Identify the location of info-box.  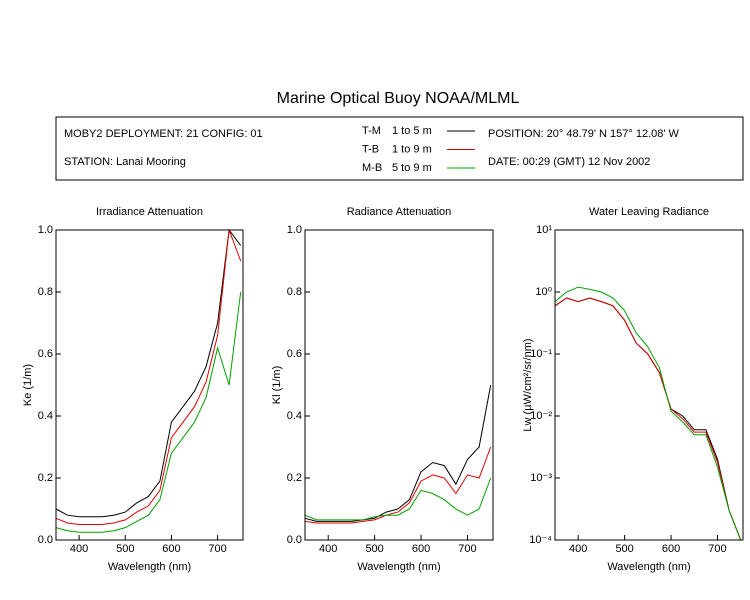
(399, 148).